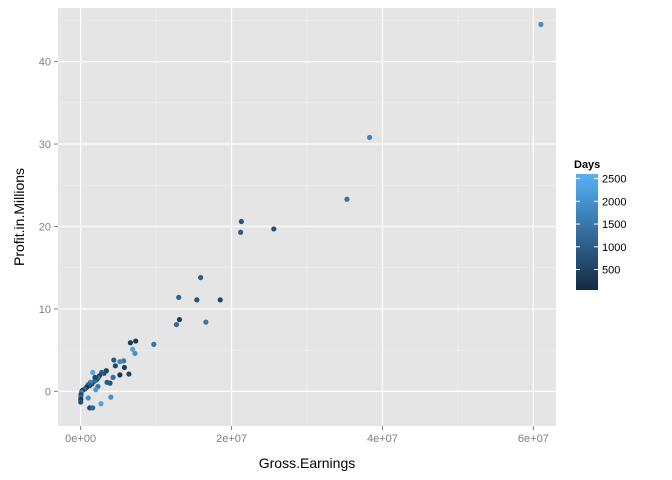 This screenshot has width=672, height=480. Describe the element at coordinates (533, 439) in the screenshot. I see `x-tick-label: 6e+07` at that location.